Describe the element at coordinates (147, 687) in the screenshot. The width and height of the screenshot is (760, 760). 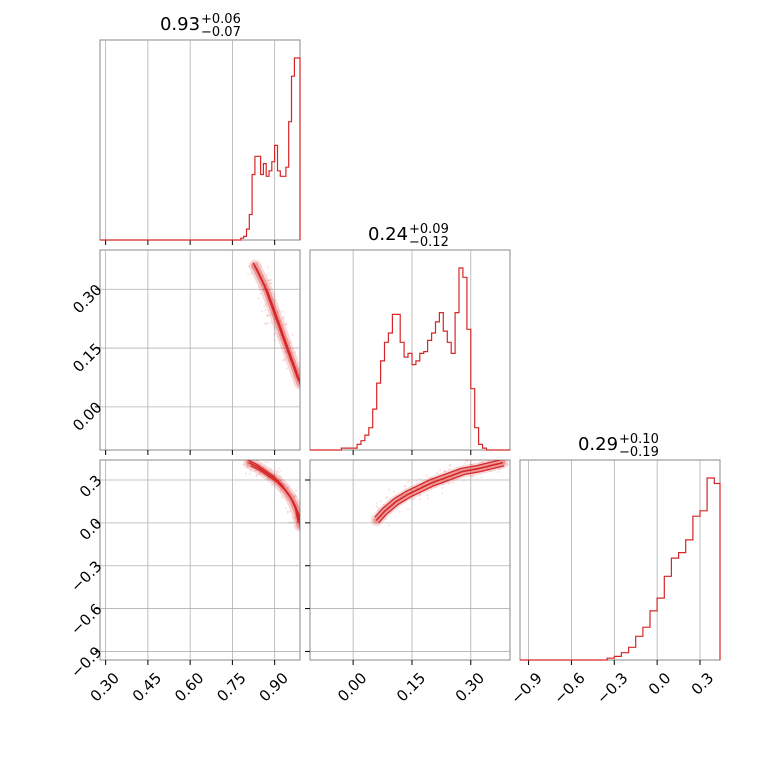
I see `xtick-label-p0-1: 0.45` at that location.